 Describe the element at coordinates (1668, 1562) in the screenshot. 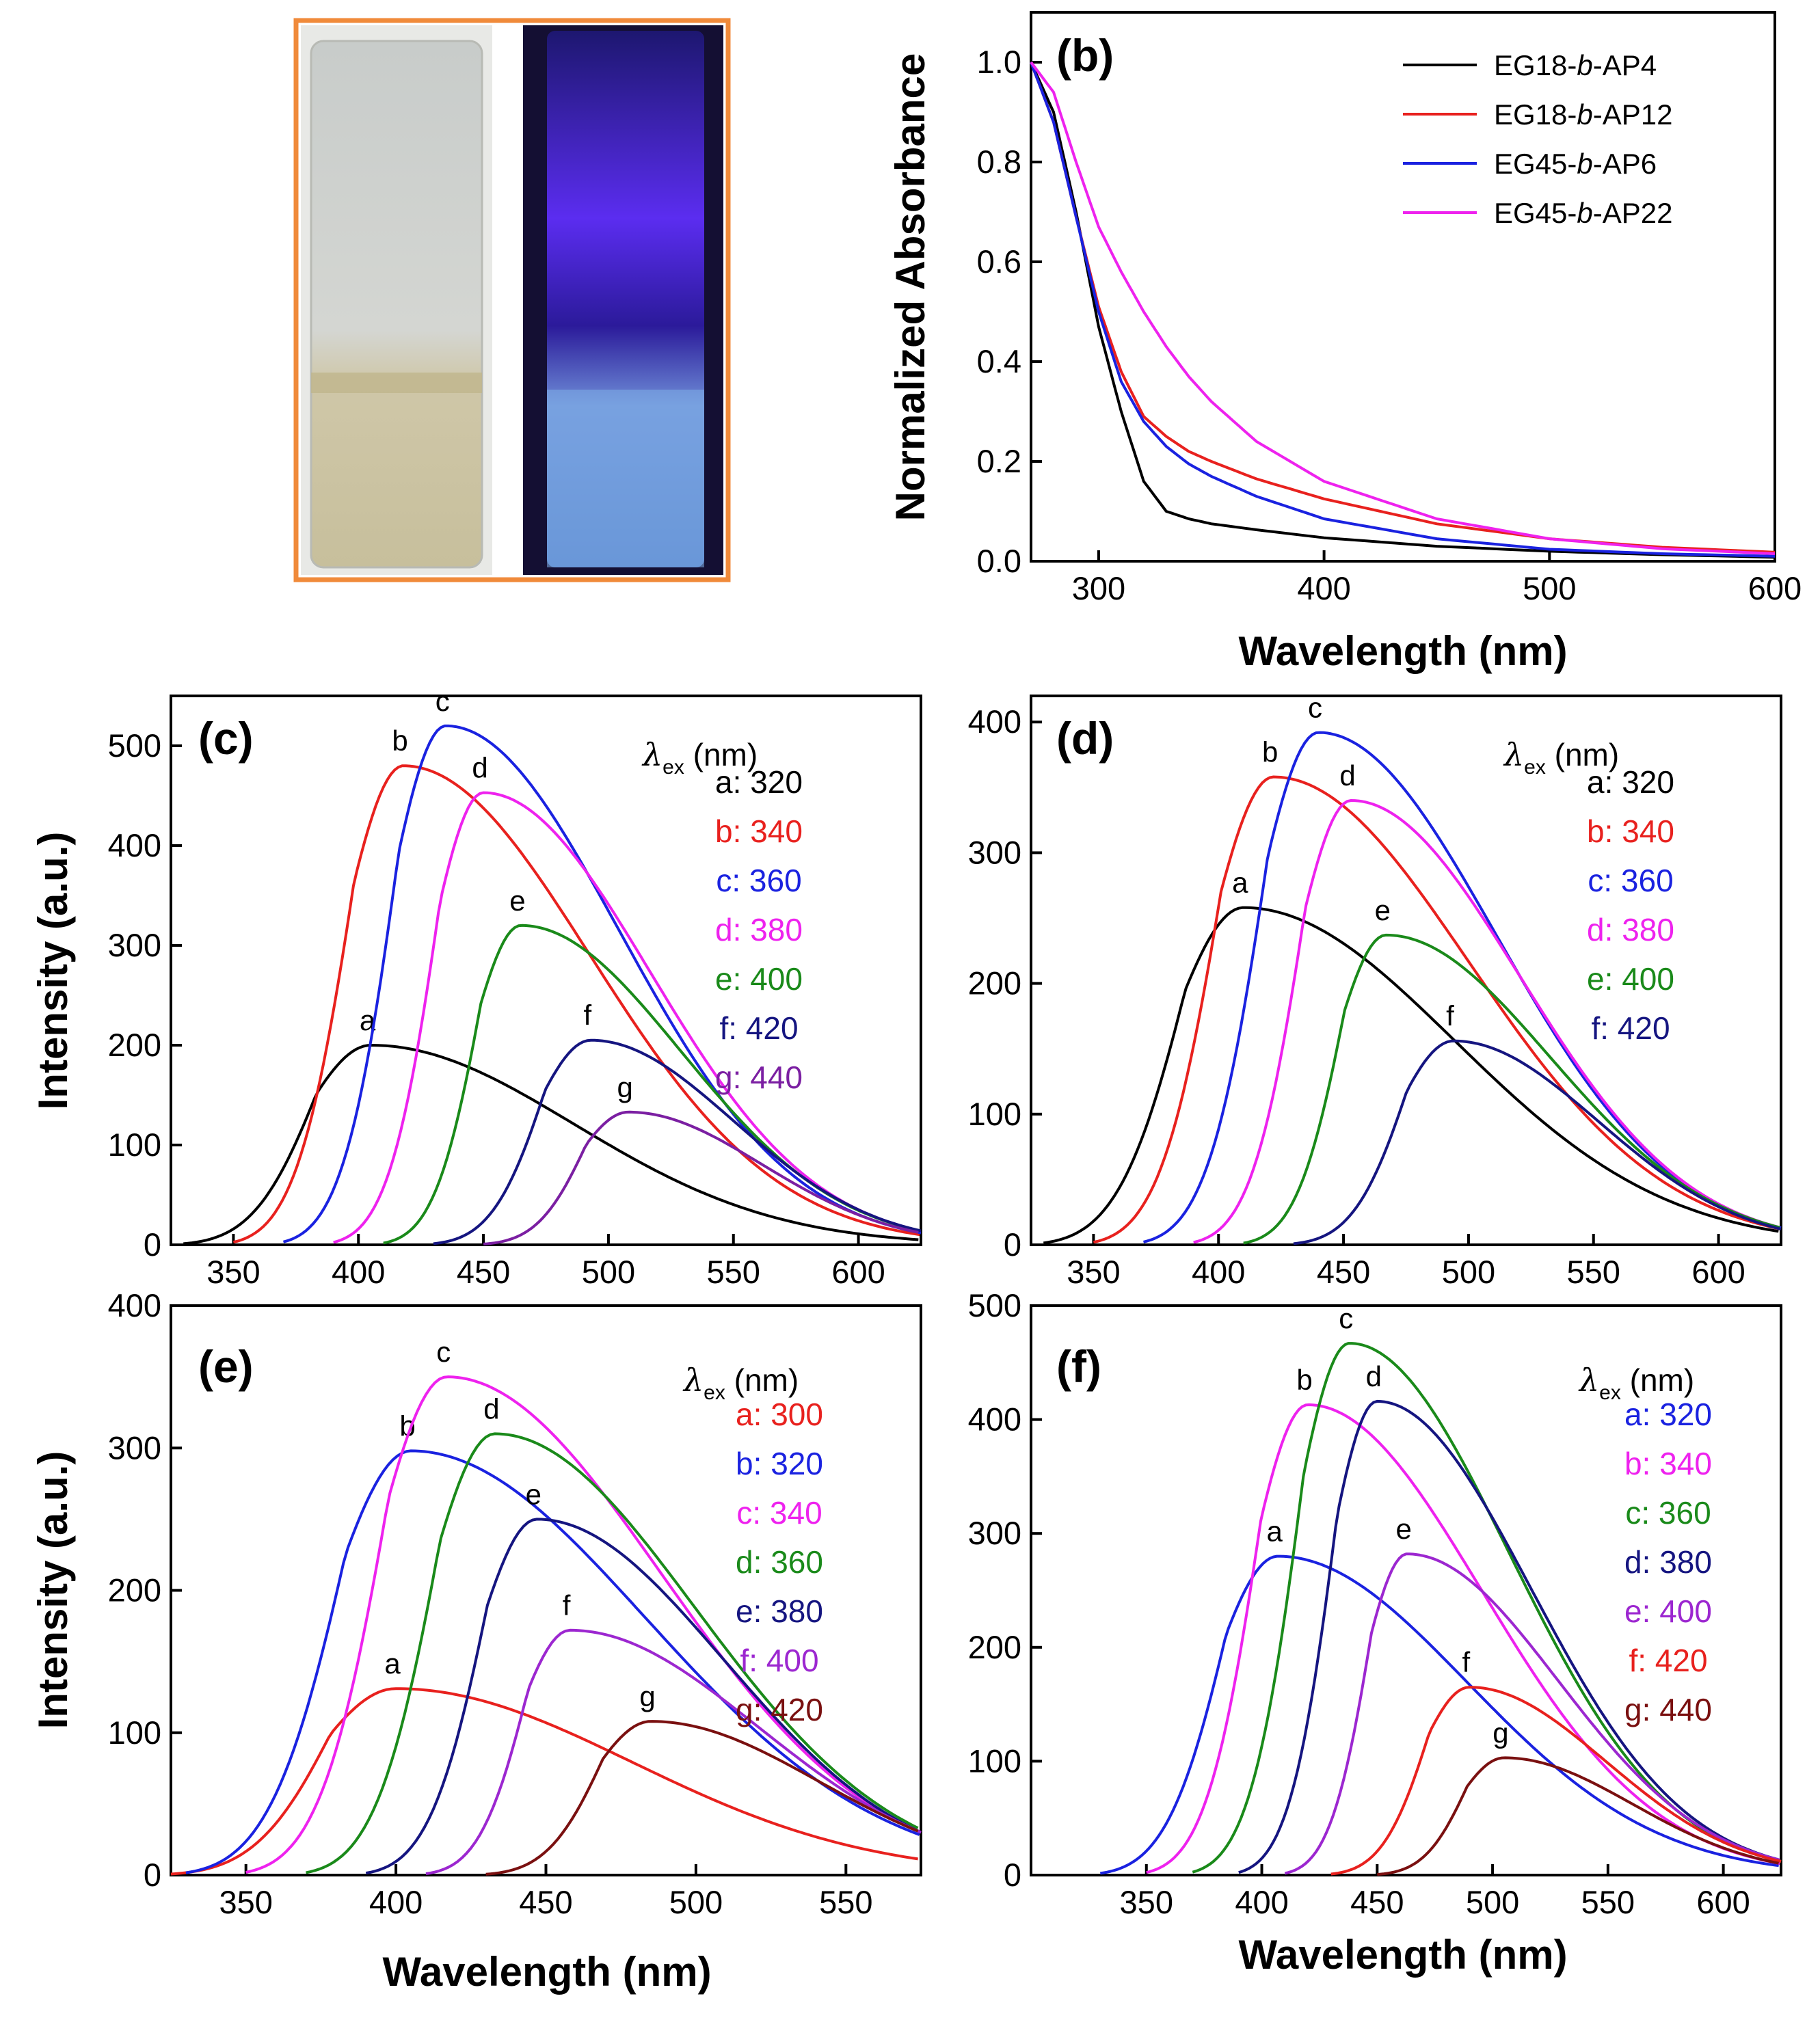

I see `legend-entry: d: 380` at that location.